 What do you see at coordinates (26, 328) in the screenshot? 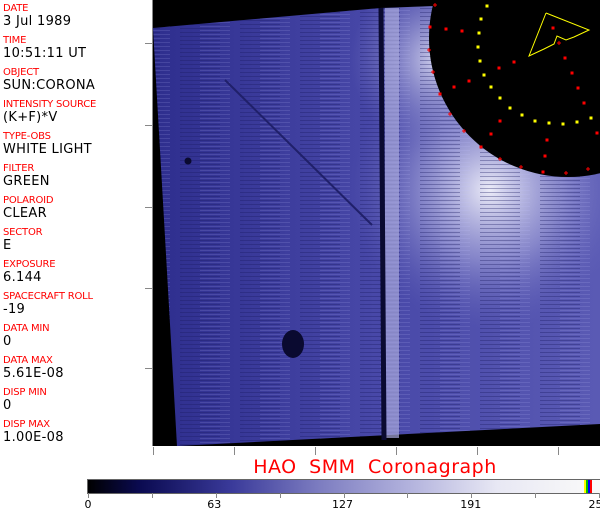
I see `field-label: DATA MIN` at bounding box center [26, 328].